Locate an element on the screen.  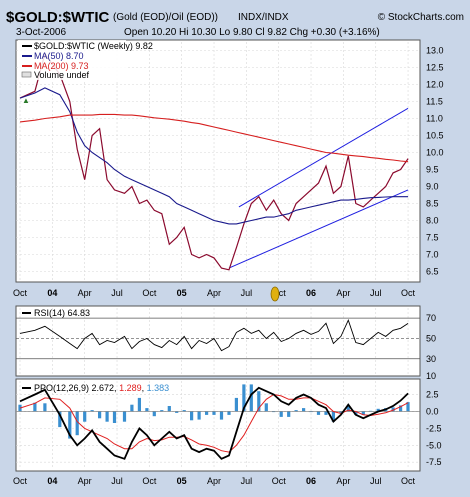
series-ppo is located at coordinates (214, 423).